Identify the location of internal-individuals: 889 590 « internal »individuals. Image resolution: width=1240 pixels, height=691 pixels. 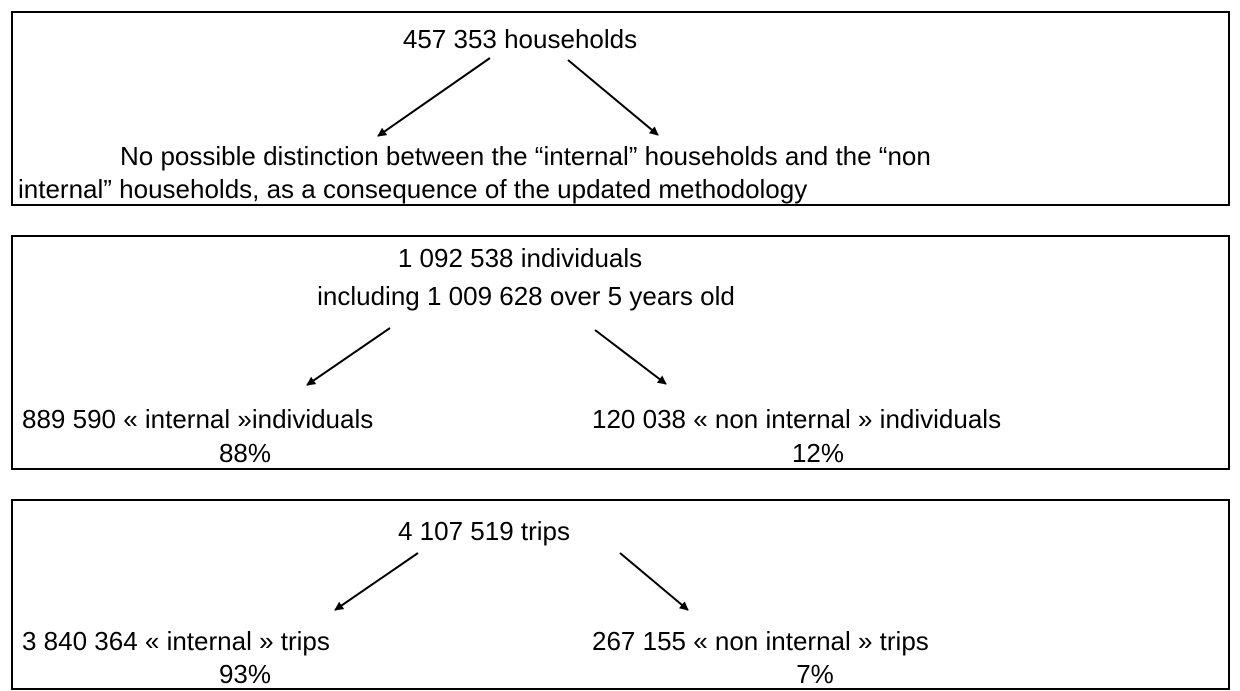
(197, 419).